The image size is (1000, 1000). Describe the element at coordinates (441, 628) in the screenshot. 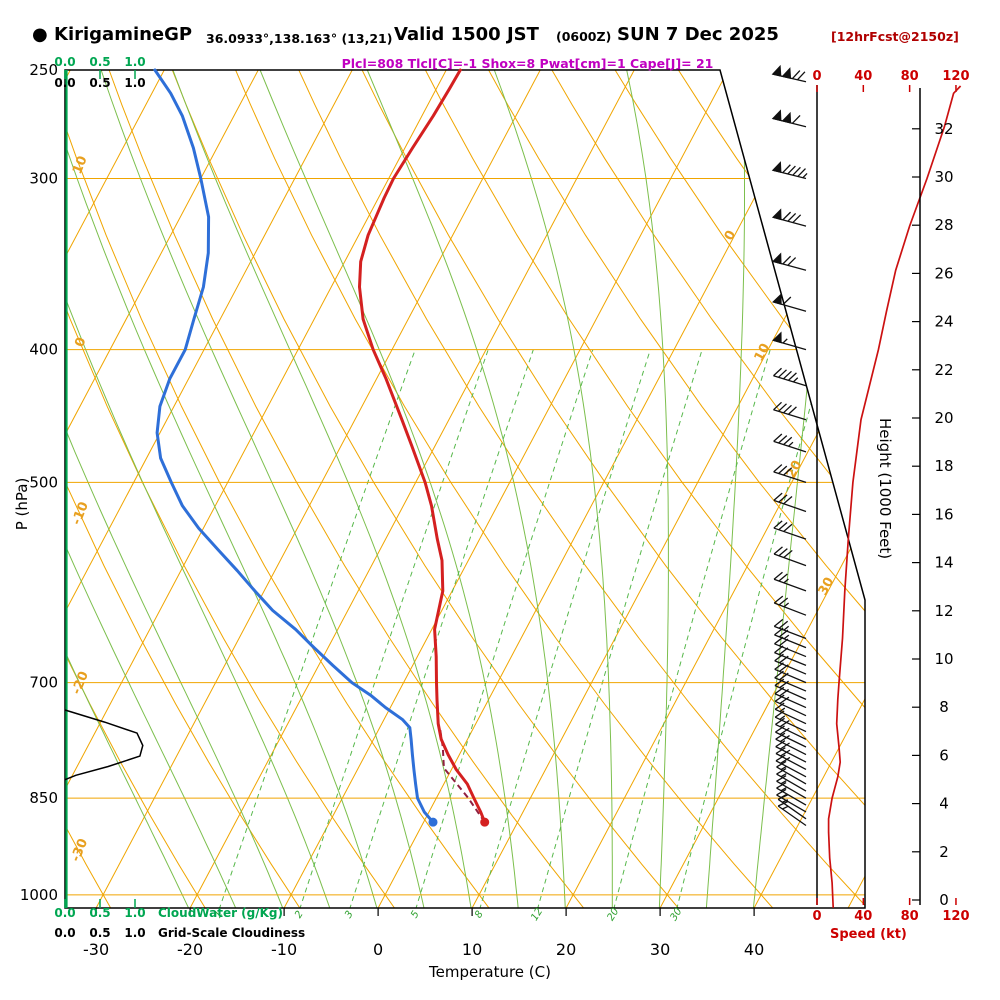

I see `mixing-ratio-line` at that location.